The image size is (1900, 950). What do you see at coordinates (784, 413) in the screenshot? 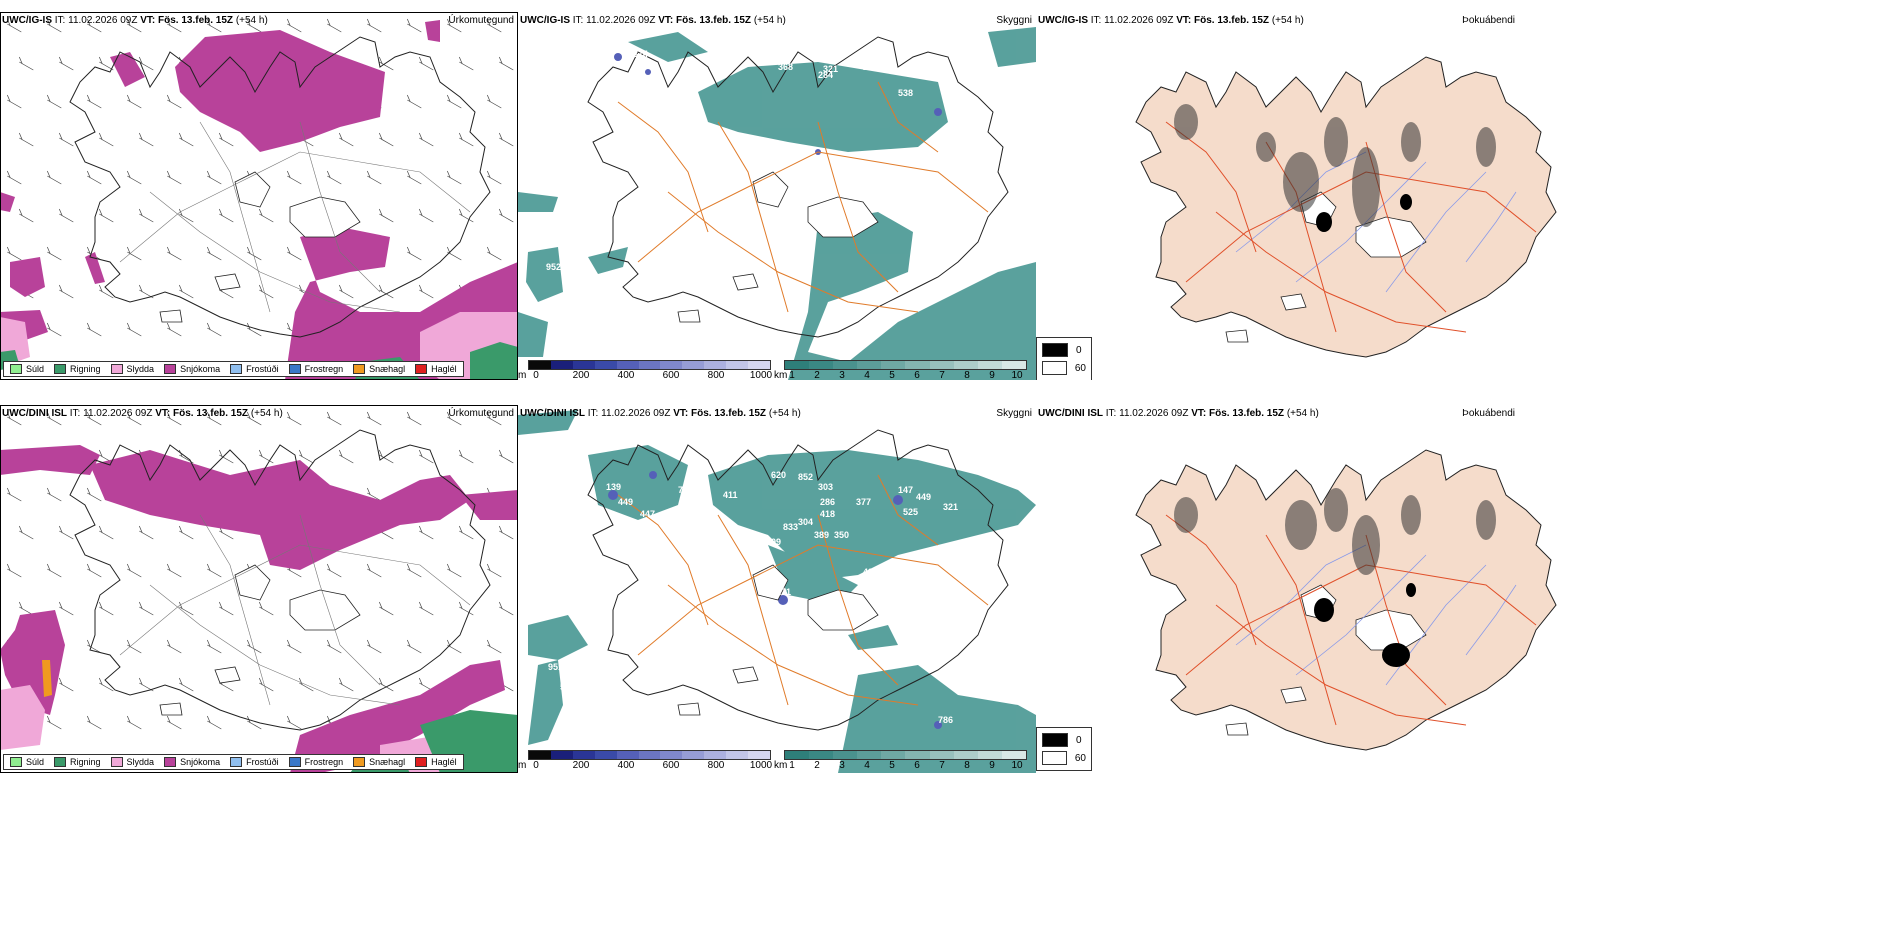
I see `lead-time: (+54 h)` at bounding box center [784, 413].